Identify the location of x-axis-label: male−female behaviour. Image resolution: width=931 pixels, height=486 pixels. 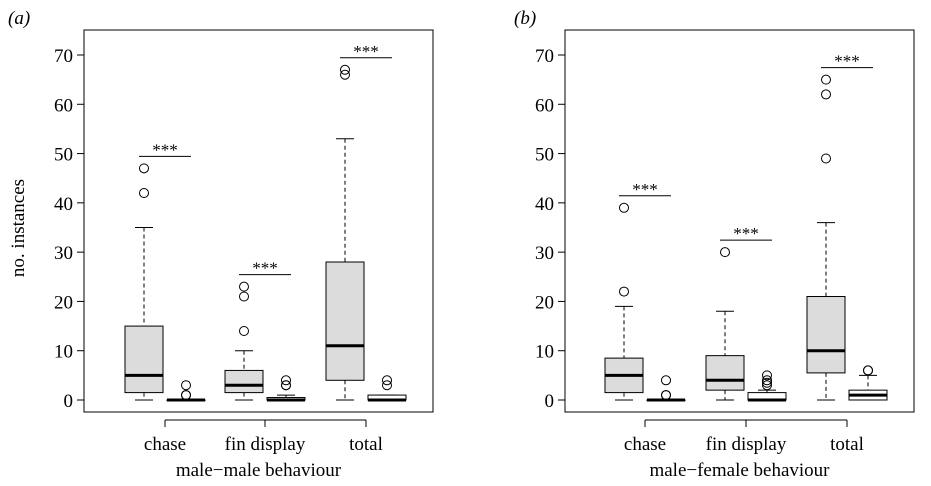
(739, 470).